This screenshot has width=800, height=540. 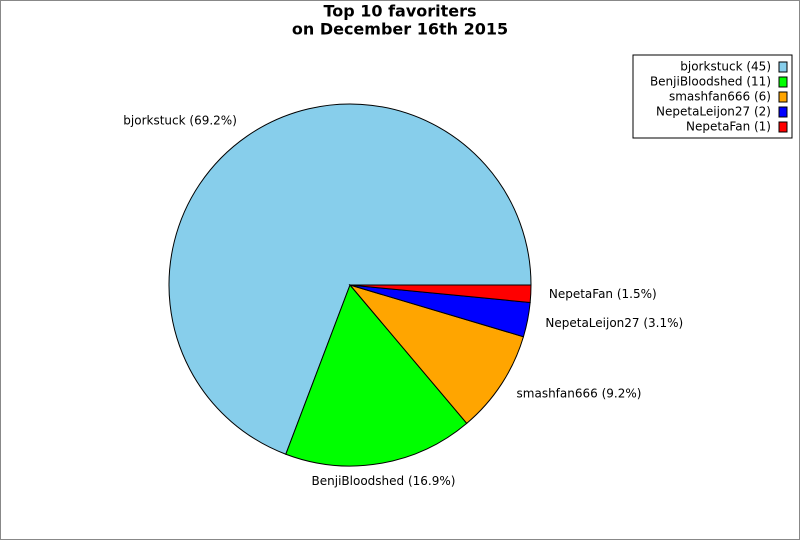 I want to click on slice-label: NepetaLeijon27 (3.1%), so click(x=614, y=323).